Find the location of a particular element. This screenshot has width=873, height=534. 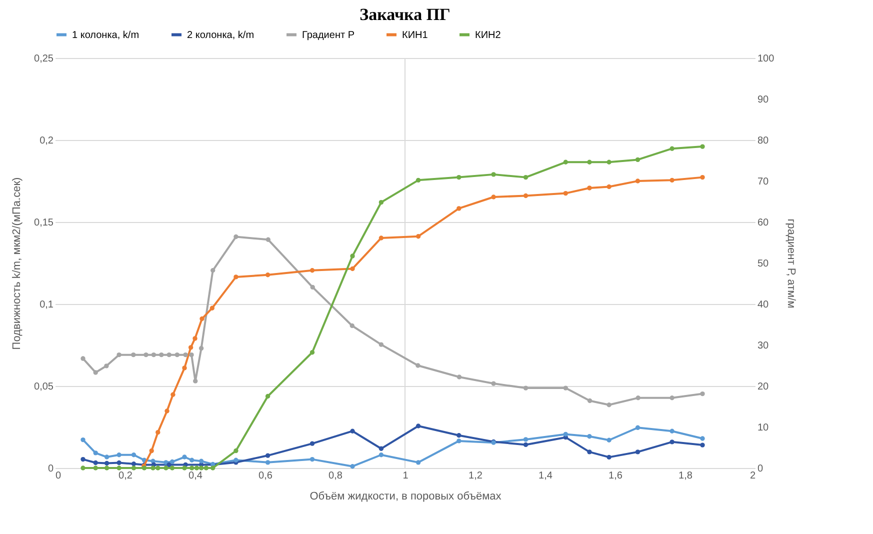

legend-label: Градиент Р is located at coordinates (328, 35).